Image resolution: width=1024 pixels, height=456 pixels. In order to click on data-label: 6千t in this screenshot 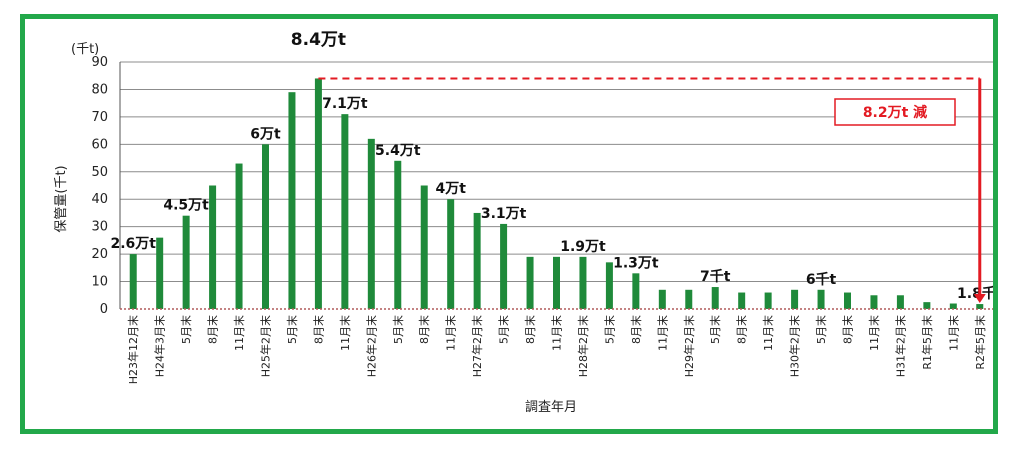, I will do `click(821, 279)`.